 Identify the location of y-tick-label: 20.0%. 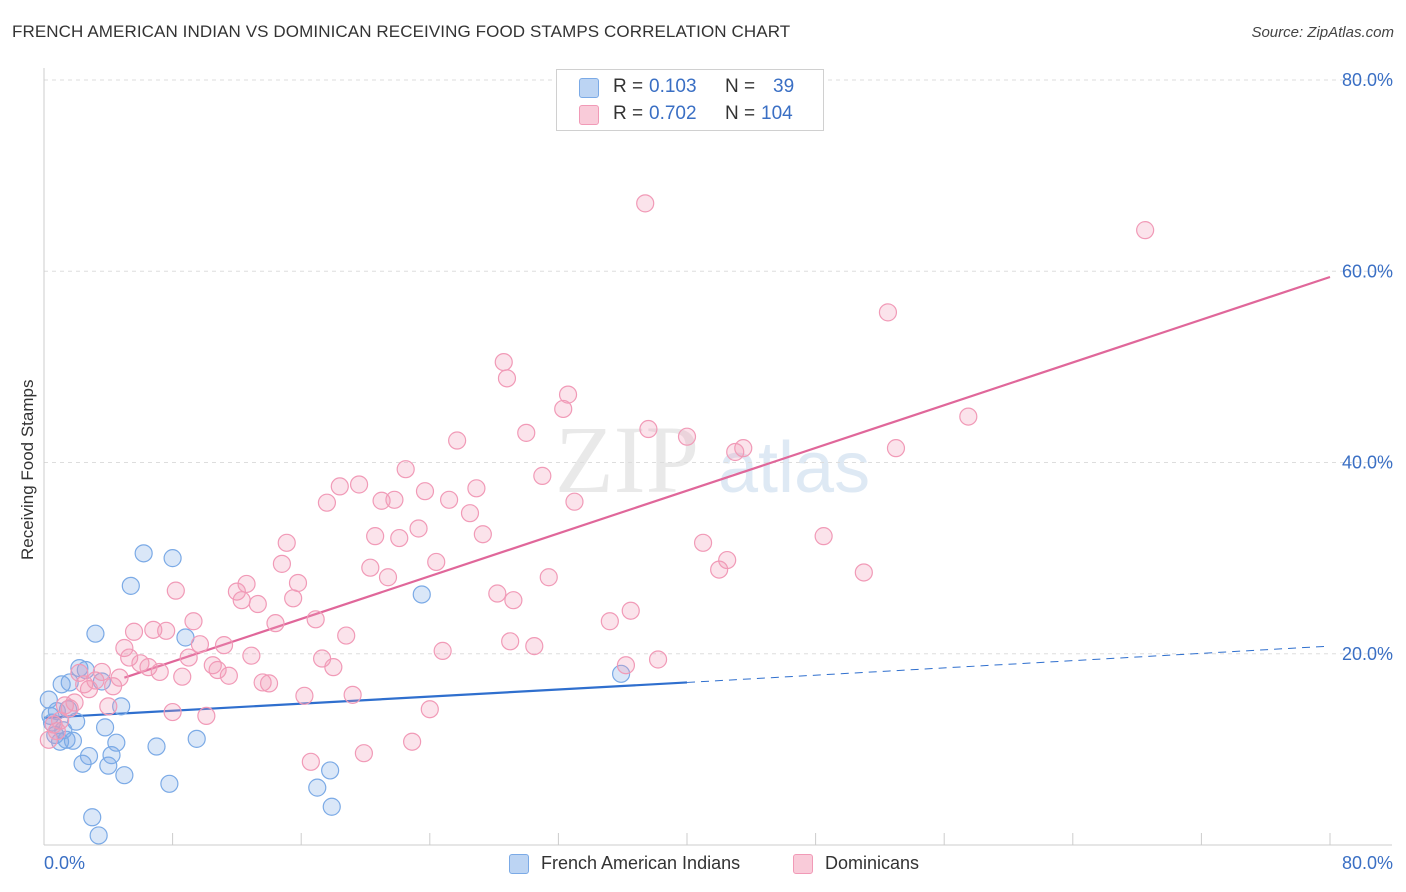
(1367, 654).